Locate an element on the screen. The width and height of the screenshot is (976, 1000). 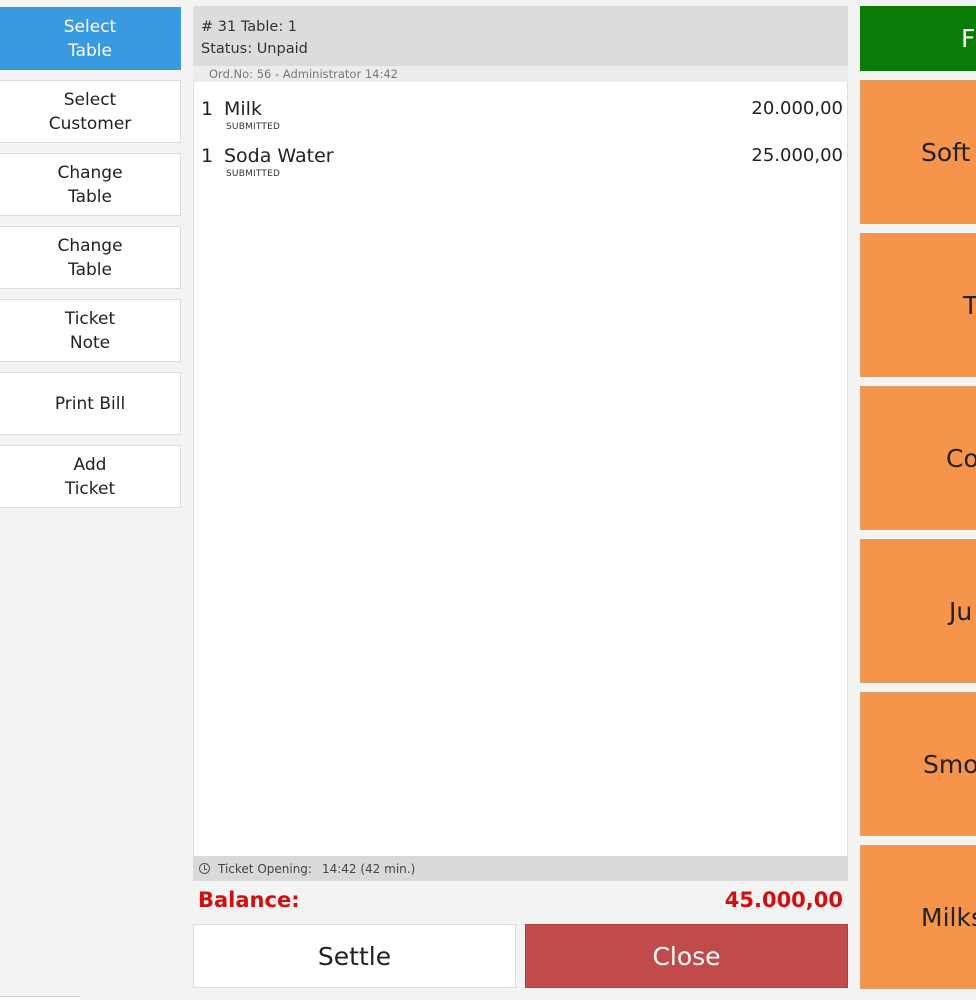
ticket-status: Status: Unpaid is located at coordinates (254, 49).